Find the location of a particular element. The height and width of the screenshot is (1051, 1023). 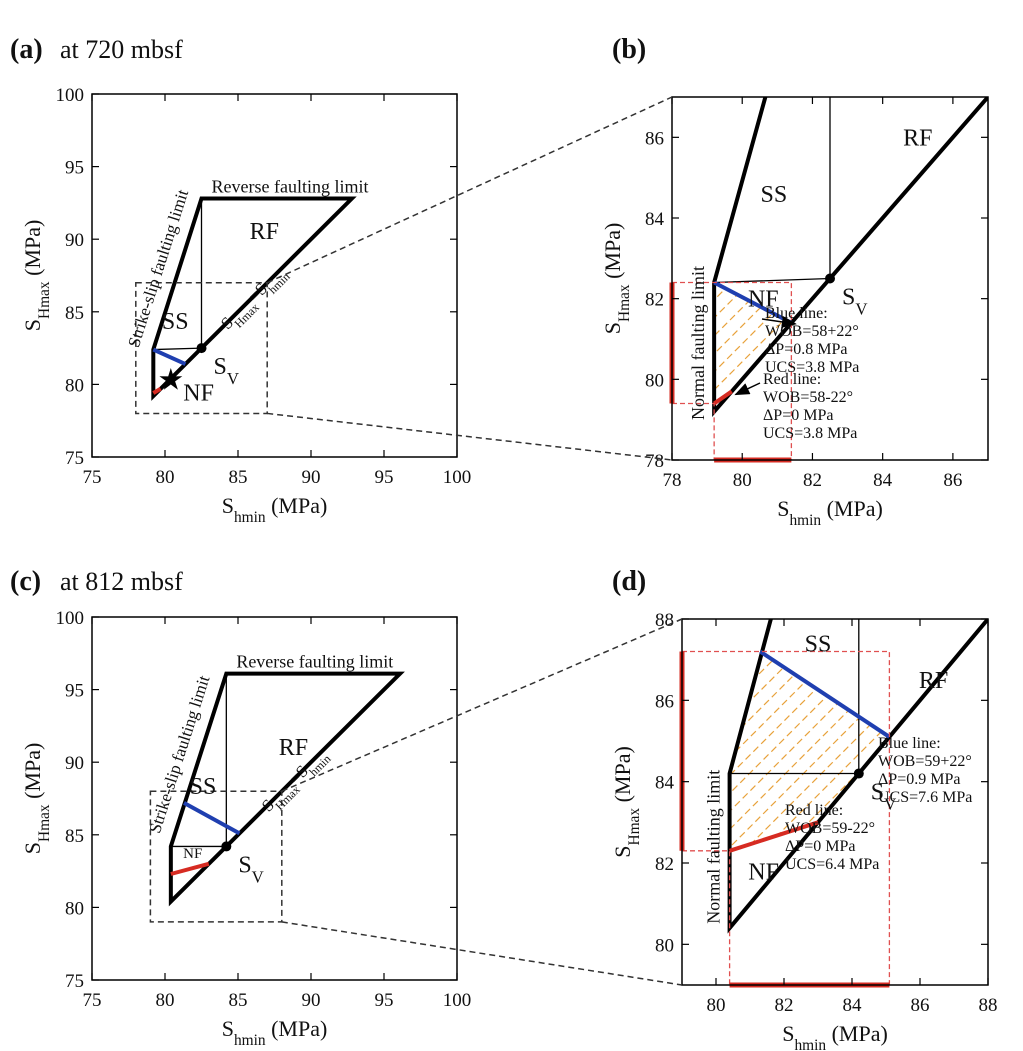

panel-a-star-icon is located at coordinates (171, 379).